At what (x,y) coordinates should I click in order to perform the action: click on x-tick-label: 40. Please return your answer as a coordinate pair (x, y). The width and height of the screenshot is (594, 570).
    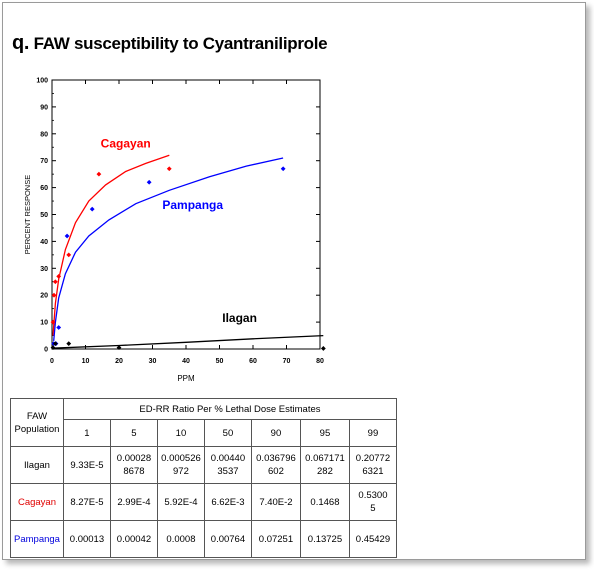
    Looking at the image, I should click on (186, 361).